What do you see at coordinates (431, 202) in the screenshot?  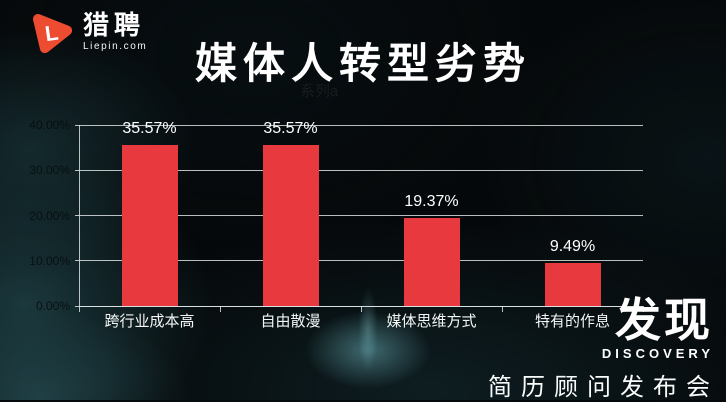 I see `bar-value-label: 19.37%` at bounding box center [431, 202].